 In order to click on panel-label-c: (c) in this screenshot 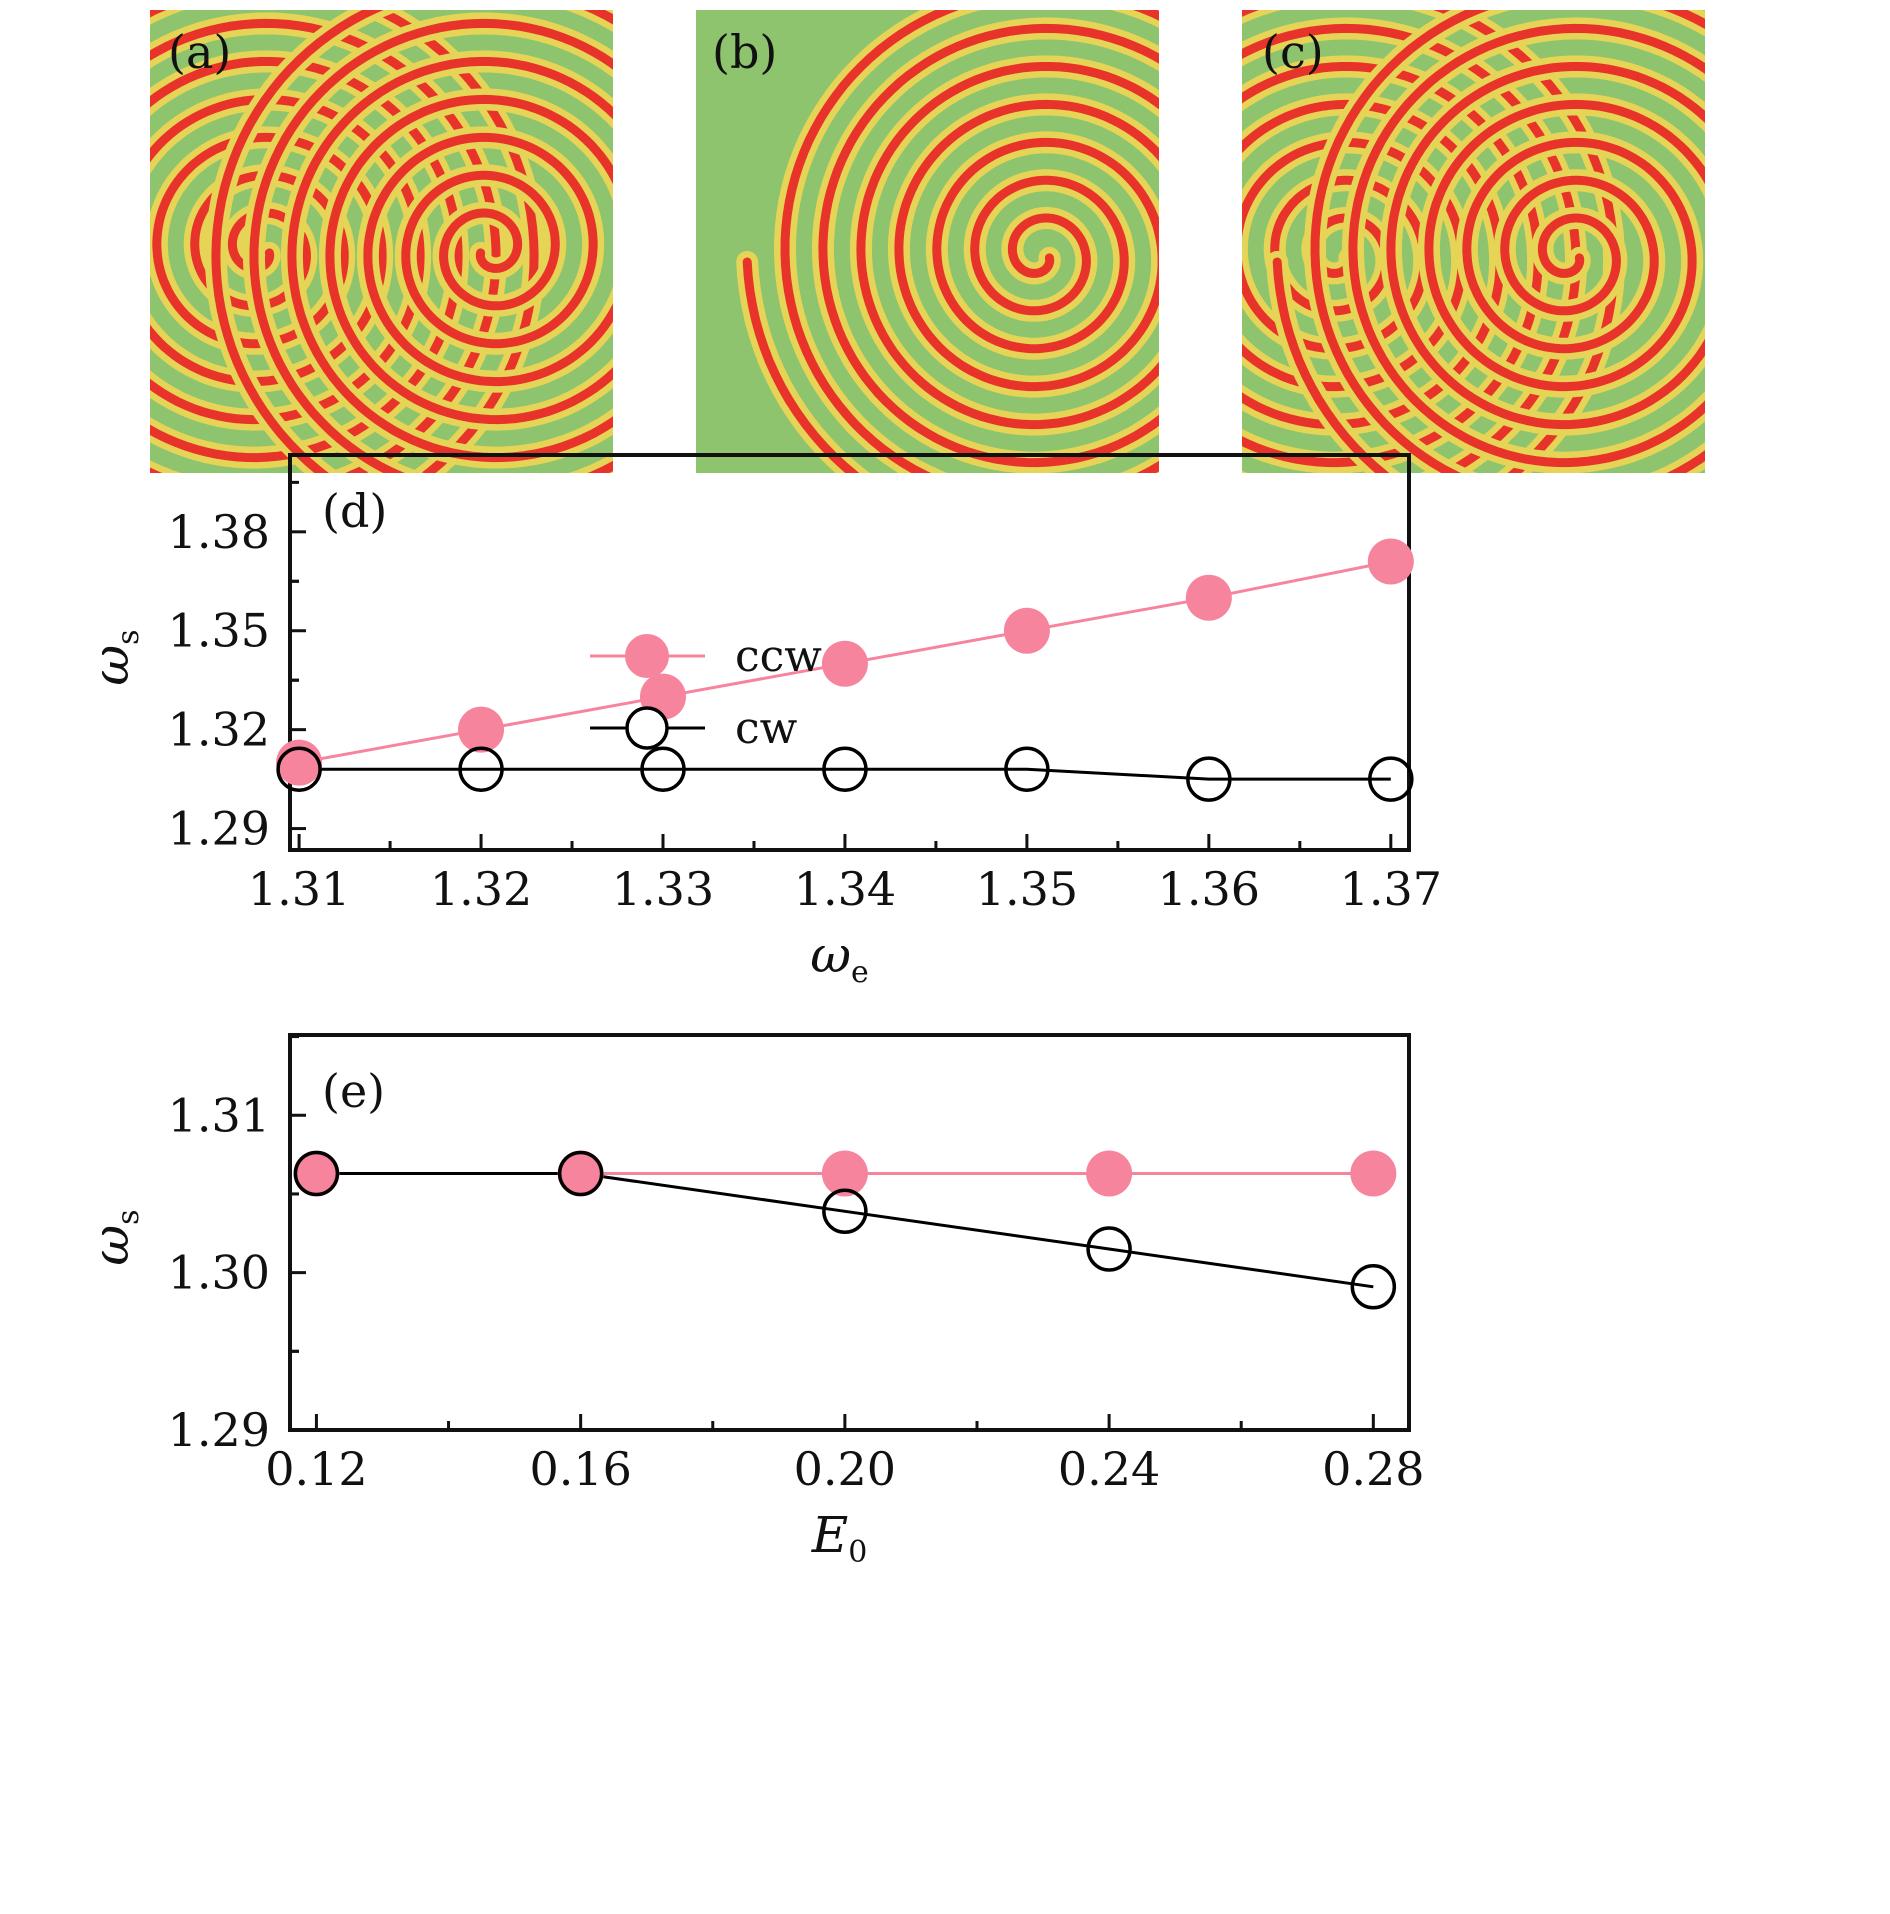, I will do `click(1293, 52)`.